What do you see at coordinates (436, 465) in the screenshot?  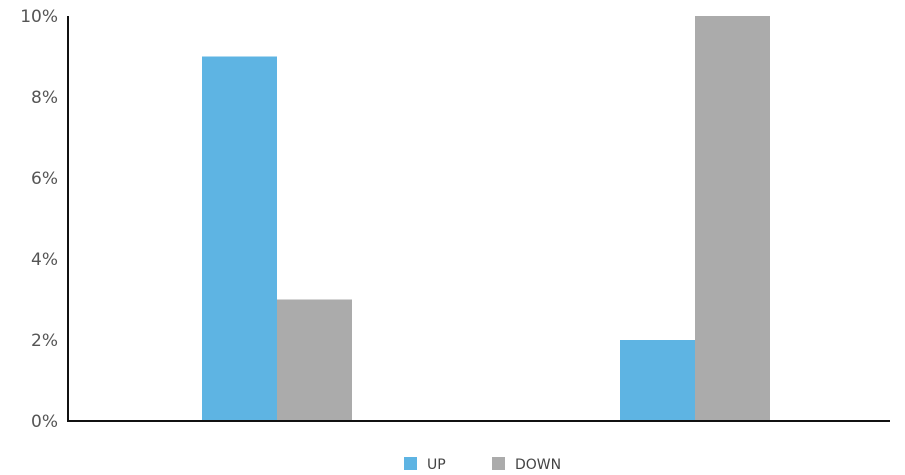 I see `legend-label: UP` at bounding box center [436, 465].